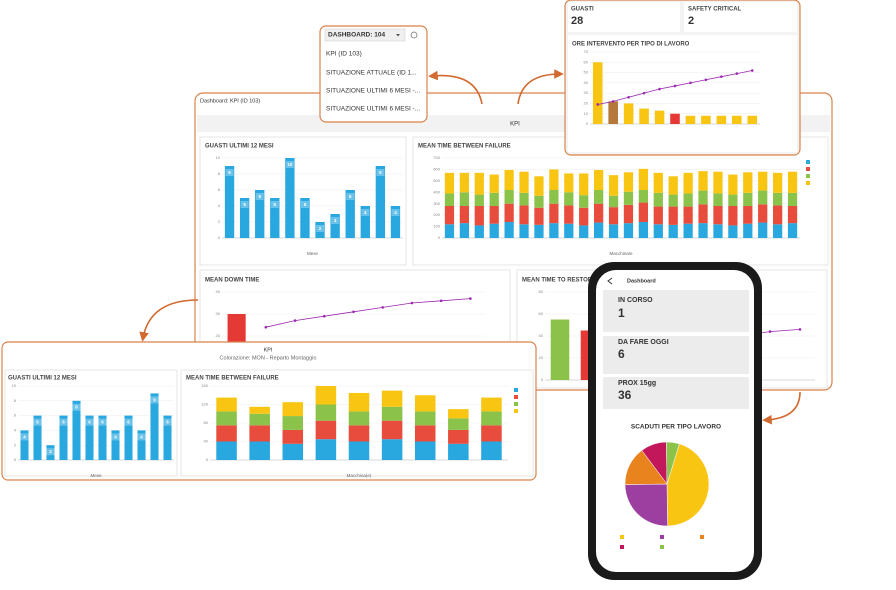  What do you see at coordinates (218, 291) in the screenshot?
I see `y-tick-label: 40` at bounding box center [218, 291].